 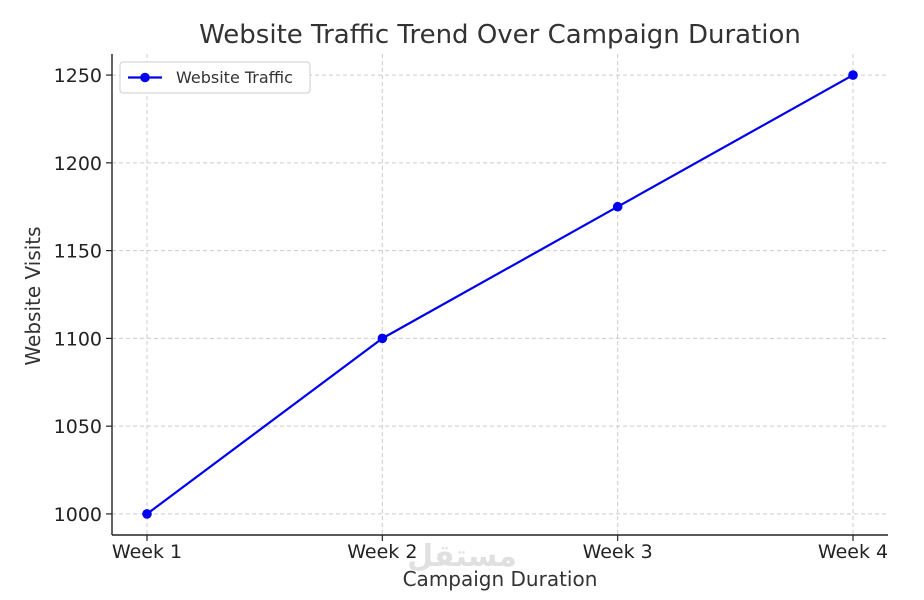 I want to click on legend-marker-sample, so click(x=145, y=77).